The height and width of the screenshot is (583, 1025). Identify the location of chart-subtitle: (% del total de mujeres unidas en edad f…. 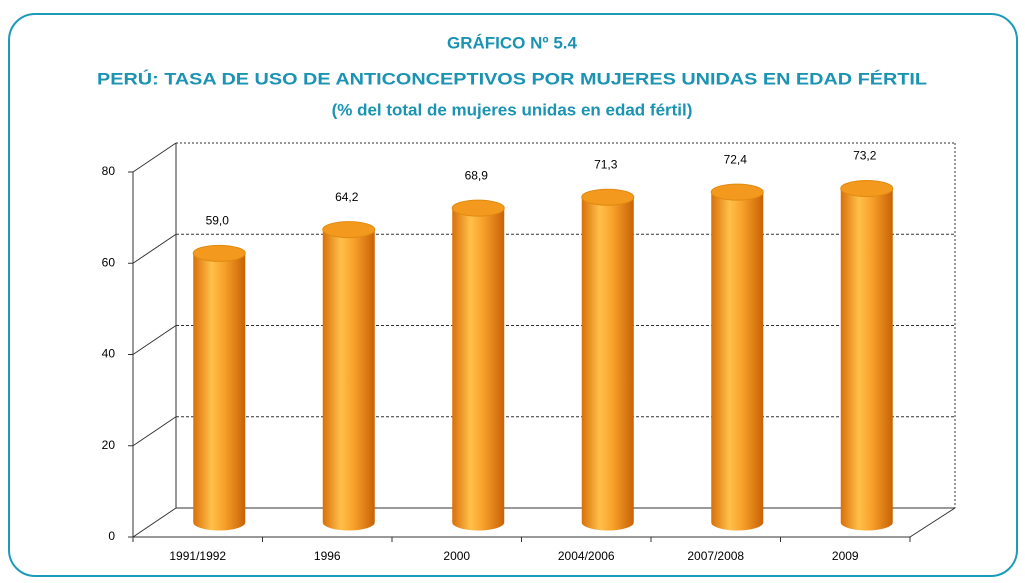
(512, 109).